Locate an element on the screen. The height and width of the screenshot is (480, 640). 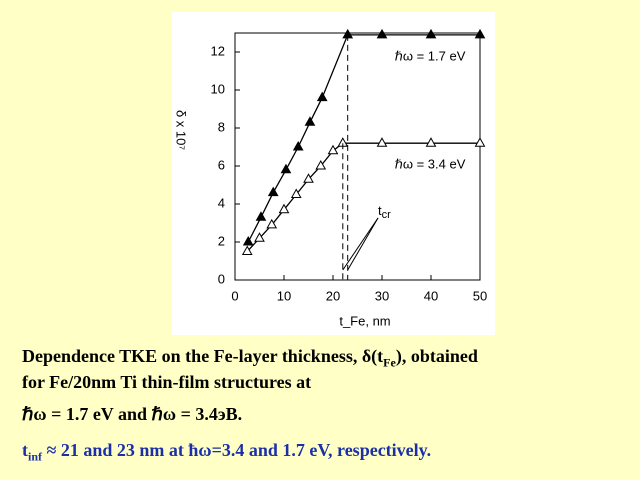
y-tick-label: 12 is located at coordinates (218, 50).